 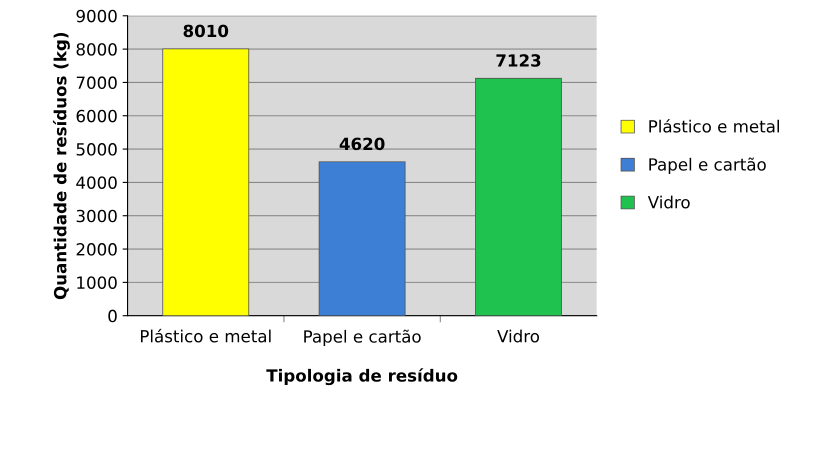 What do you see at coordinates (96, 82) in the screenshot?
I see `y-tick-label: 7000` at bounding box center [96, 82].